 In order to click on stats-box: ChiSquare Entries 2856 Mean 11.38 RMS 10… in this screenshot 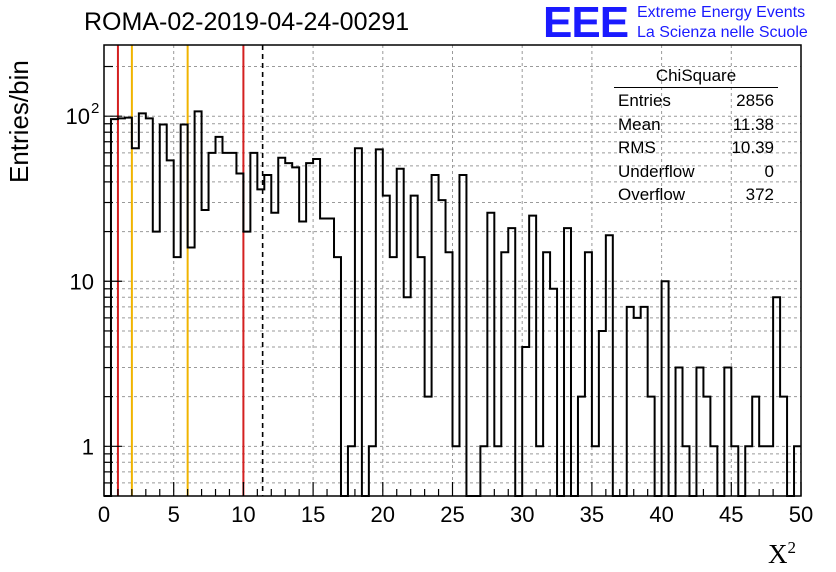, I will do `click(696, 136)`.